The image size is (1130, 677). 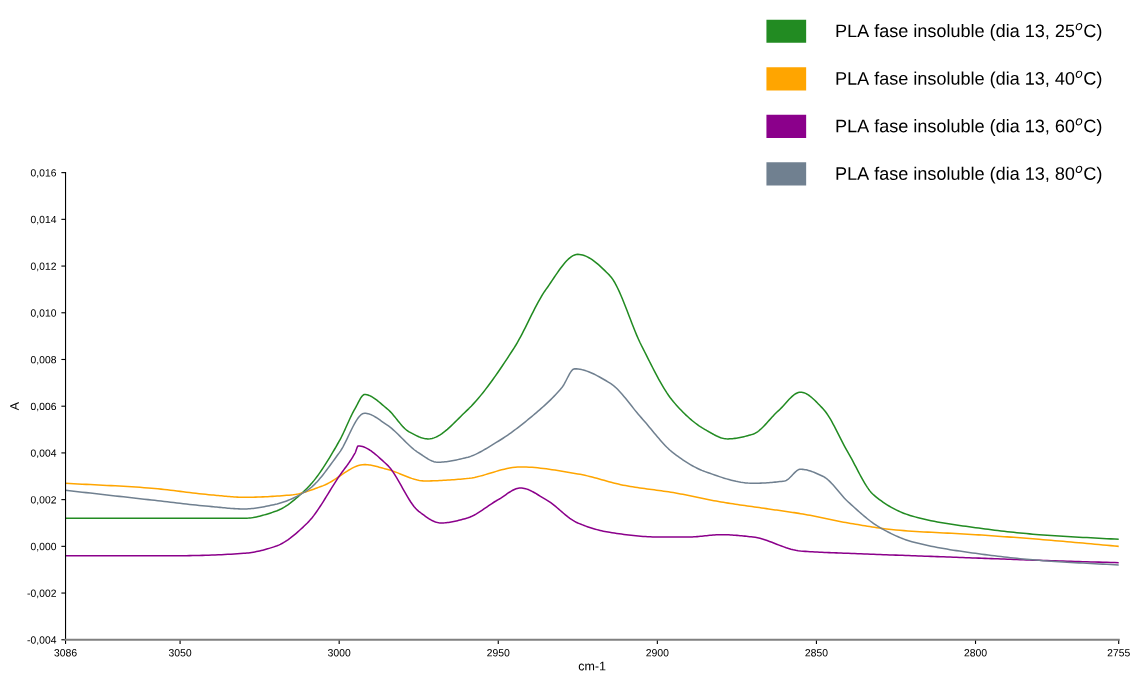 What do you see at coordinates (657, 653) in the screenshot?
I see `x-tick-label: 2900` at bounding box center [657, 653].